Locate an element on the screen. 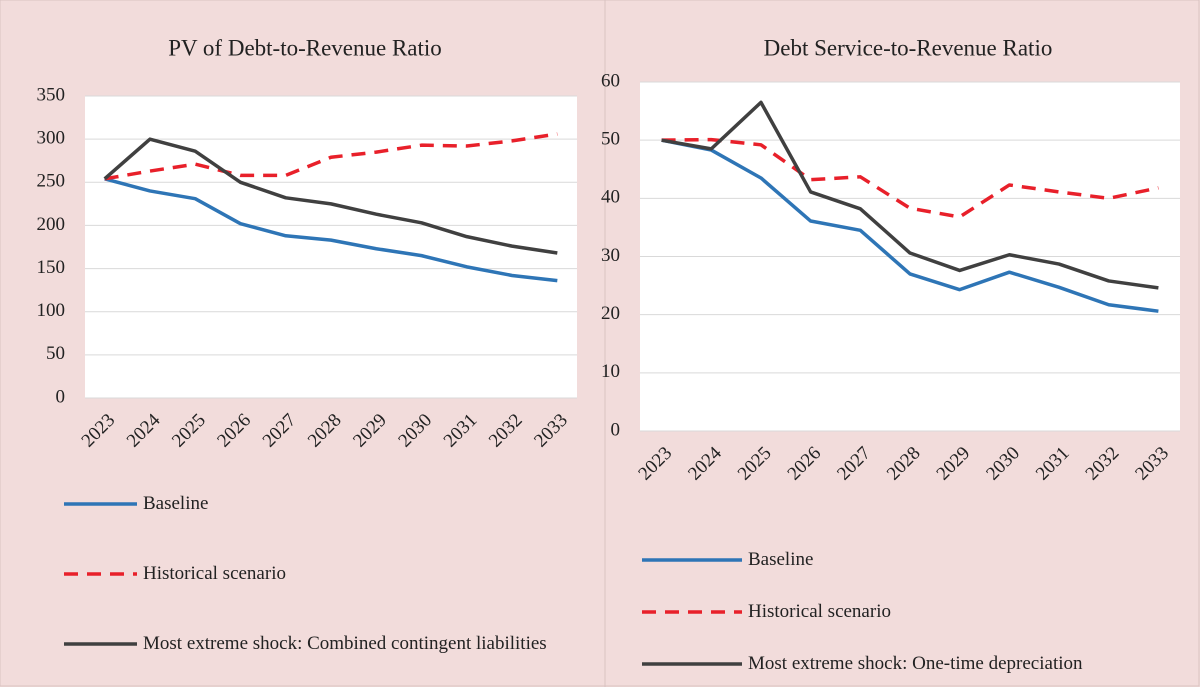 The image size is (1200, 687). y-tick-label: 250 is located at coordinates (51, 181).